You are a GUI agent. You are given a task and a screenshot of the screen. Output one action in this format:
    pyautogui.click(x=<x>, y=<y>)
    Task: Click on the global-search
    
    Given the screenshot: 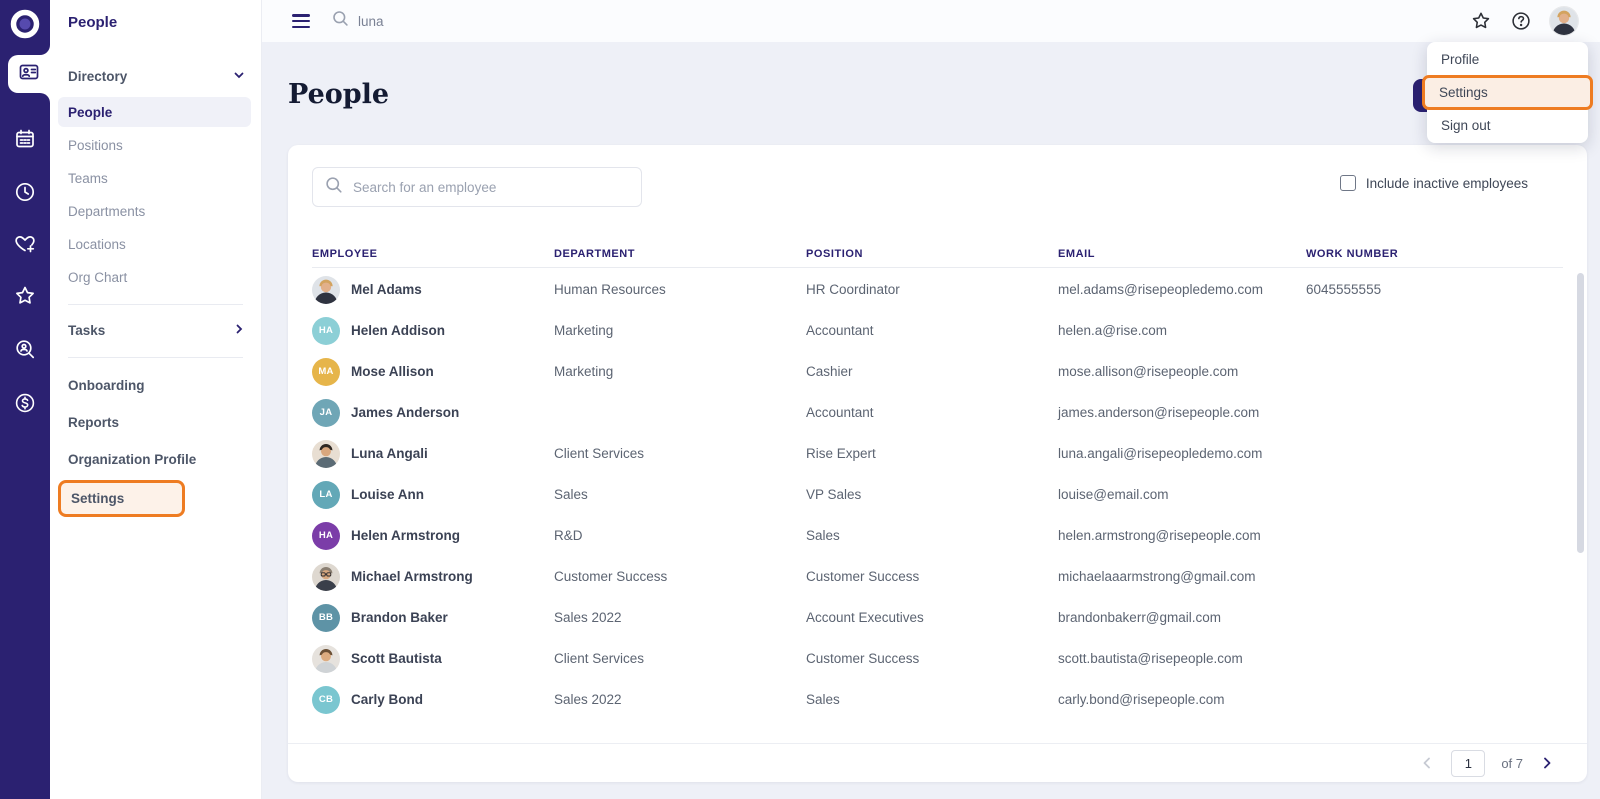 What is the action you would take?
    pyautogui.click(x=455, y=21)
    